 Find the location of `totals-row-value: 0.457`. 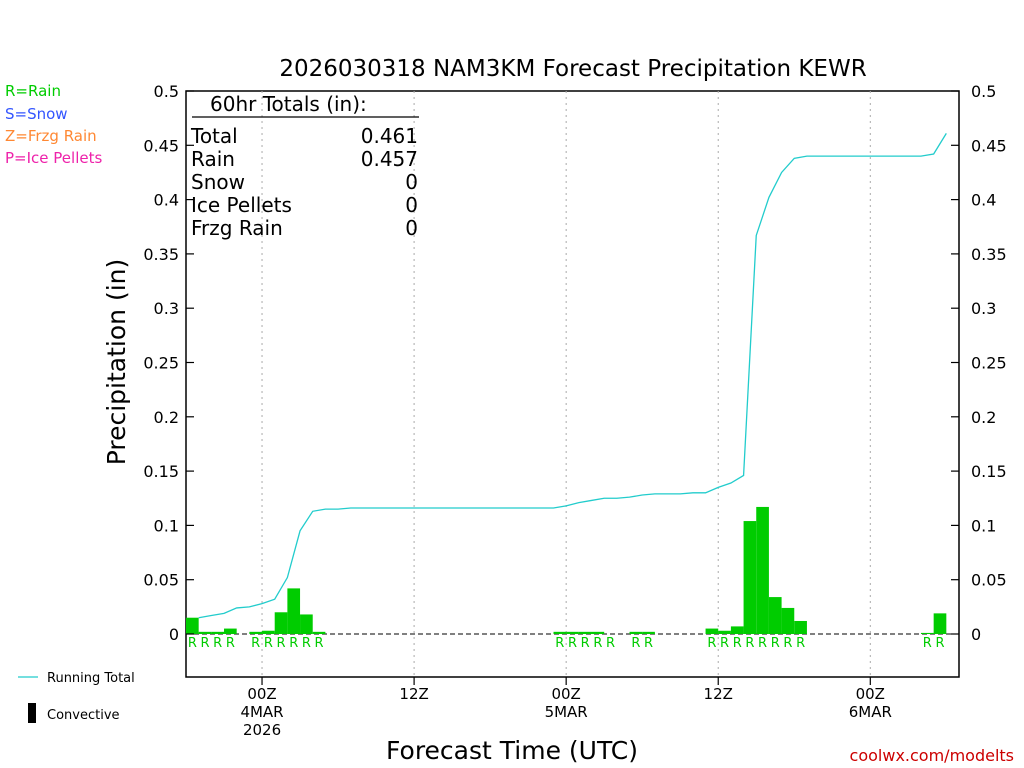

totals-row-value: 0.457 is located at coordinates (389, 159).